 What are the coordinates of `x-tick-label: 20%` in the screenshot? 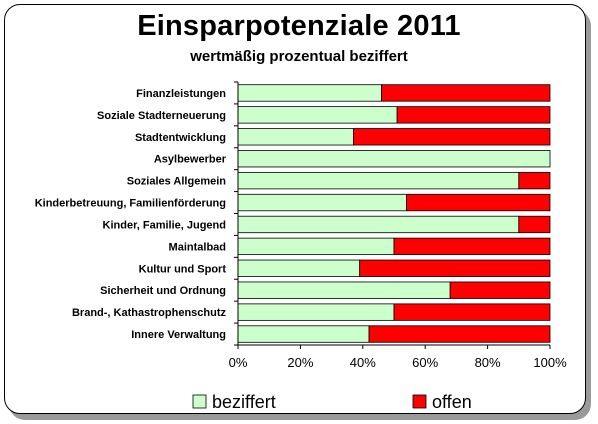 It's located at (300, 362).